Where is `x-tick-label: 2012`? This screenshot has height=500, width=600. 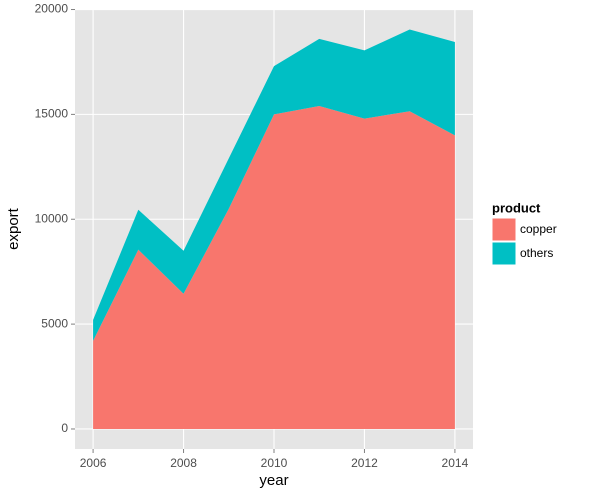
x-tick-label: 2012 is located at coordinates (364, 463).